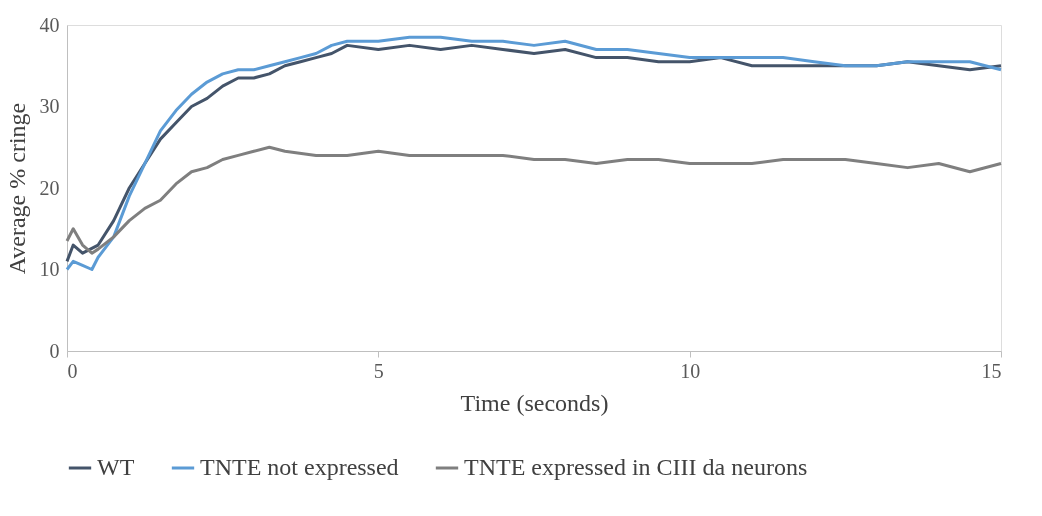 This screenshot has width=1042, height=516. I want to click on y-tick-label: 20, so click(49, 187).